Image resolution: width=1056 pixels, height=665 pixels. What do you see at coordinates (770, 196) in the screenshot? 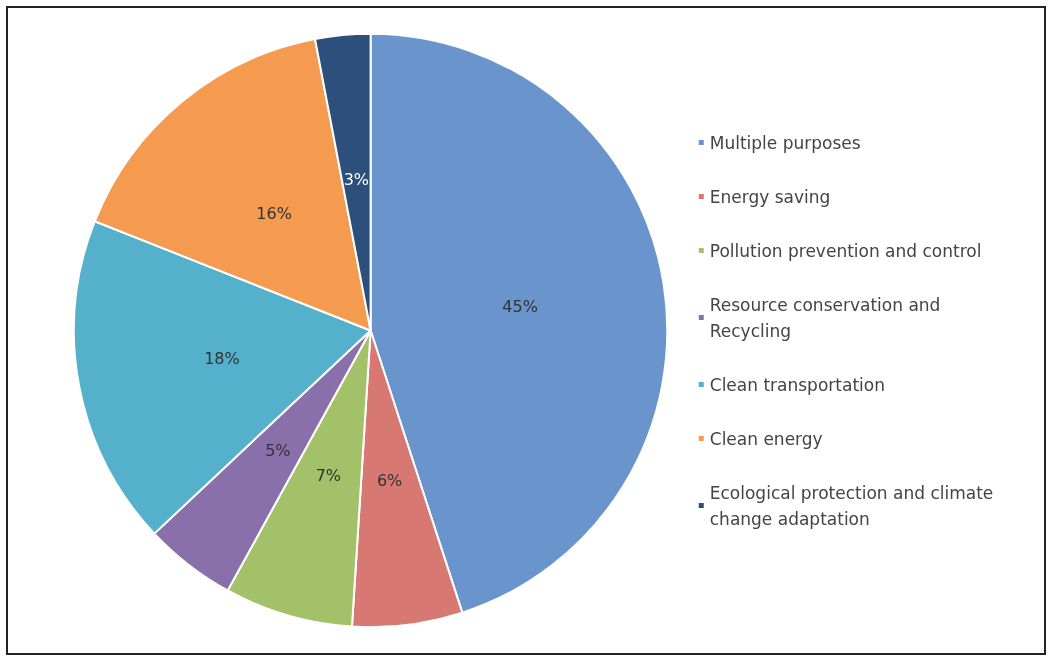
I see `legend-label: Energy saving` at bounding box center [770, 196].